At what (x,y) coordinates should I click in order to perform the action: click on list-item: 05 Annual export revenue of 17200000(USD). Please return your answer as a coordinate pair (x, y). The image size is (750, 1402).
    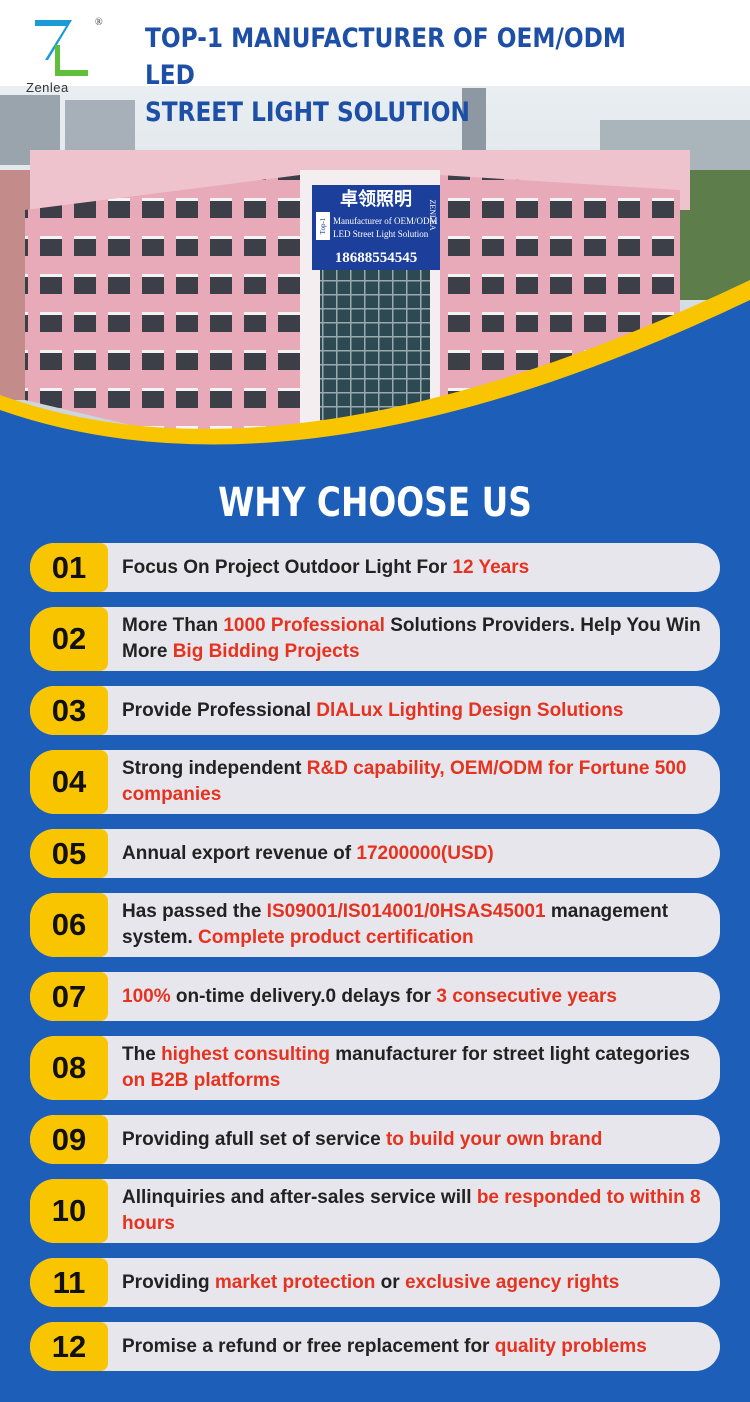
    Looking at the image, I should click on (375, 853).